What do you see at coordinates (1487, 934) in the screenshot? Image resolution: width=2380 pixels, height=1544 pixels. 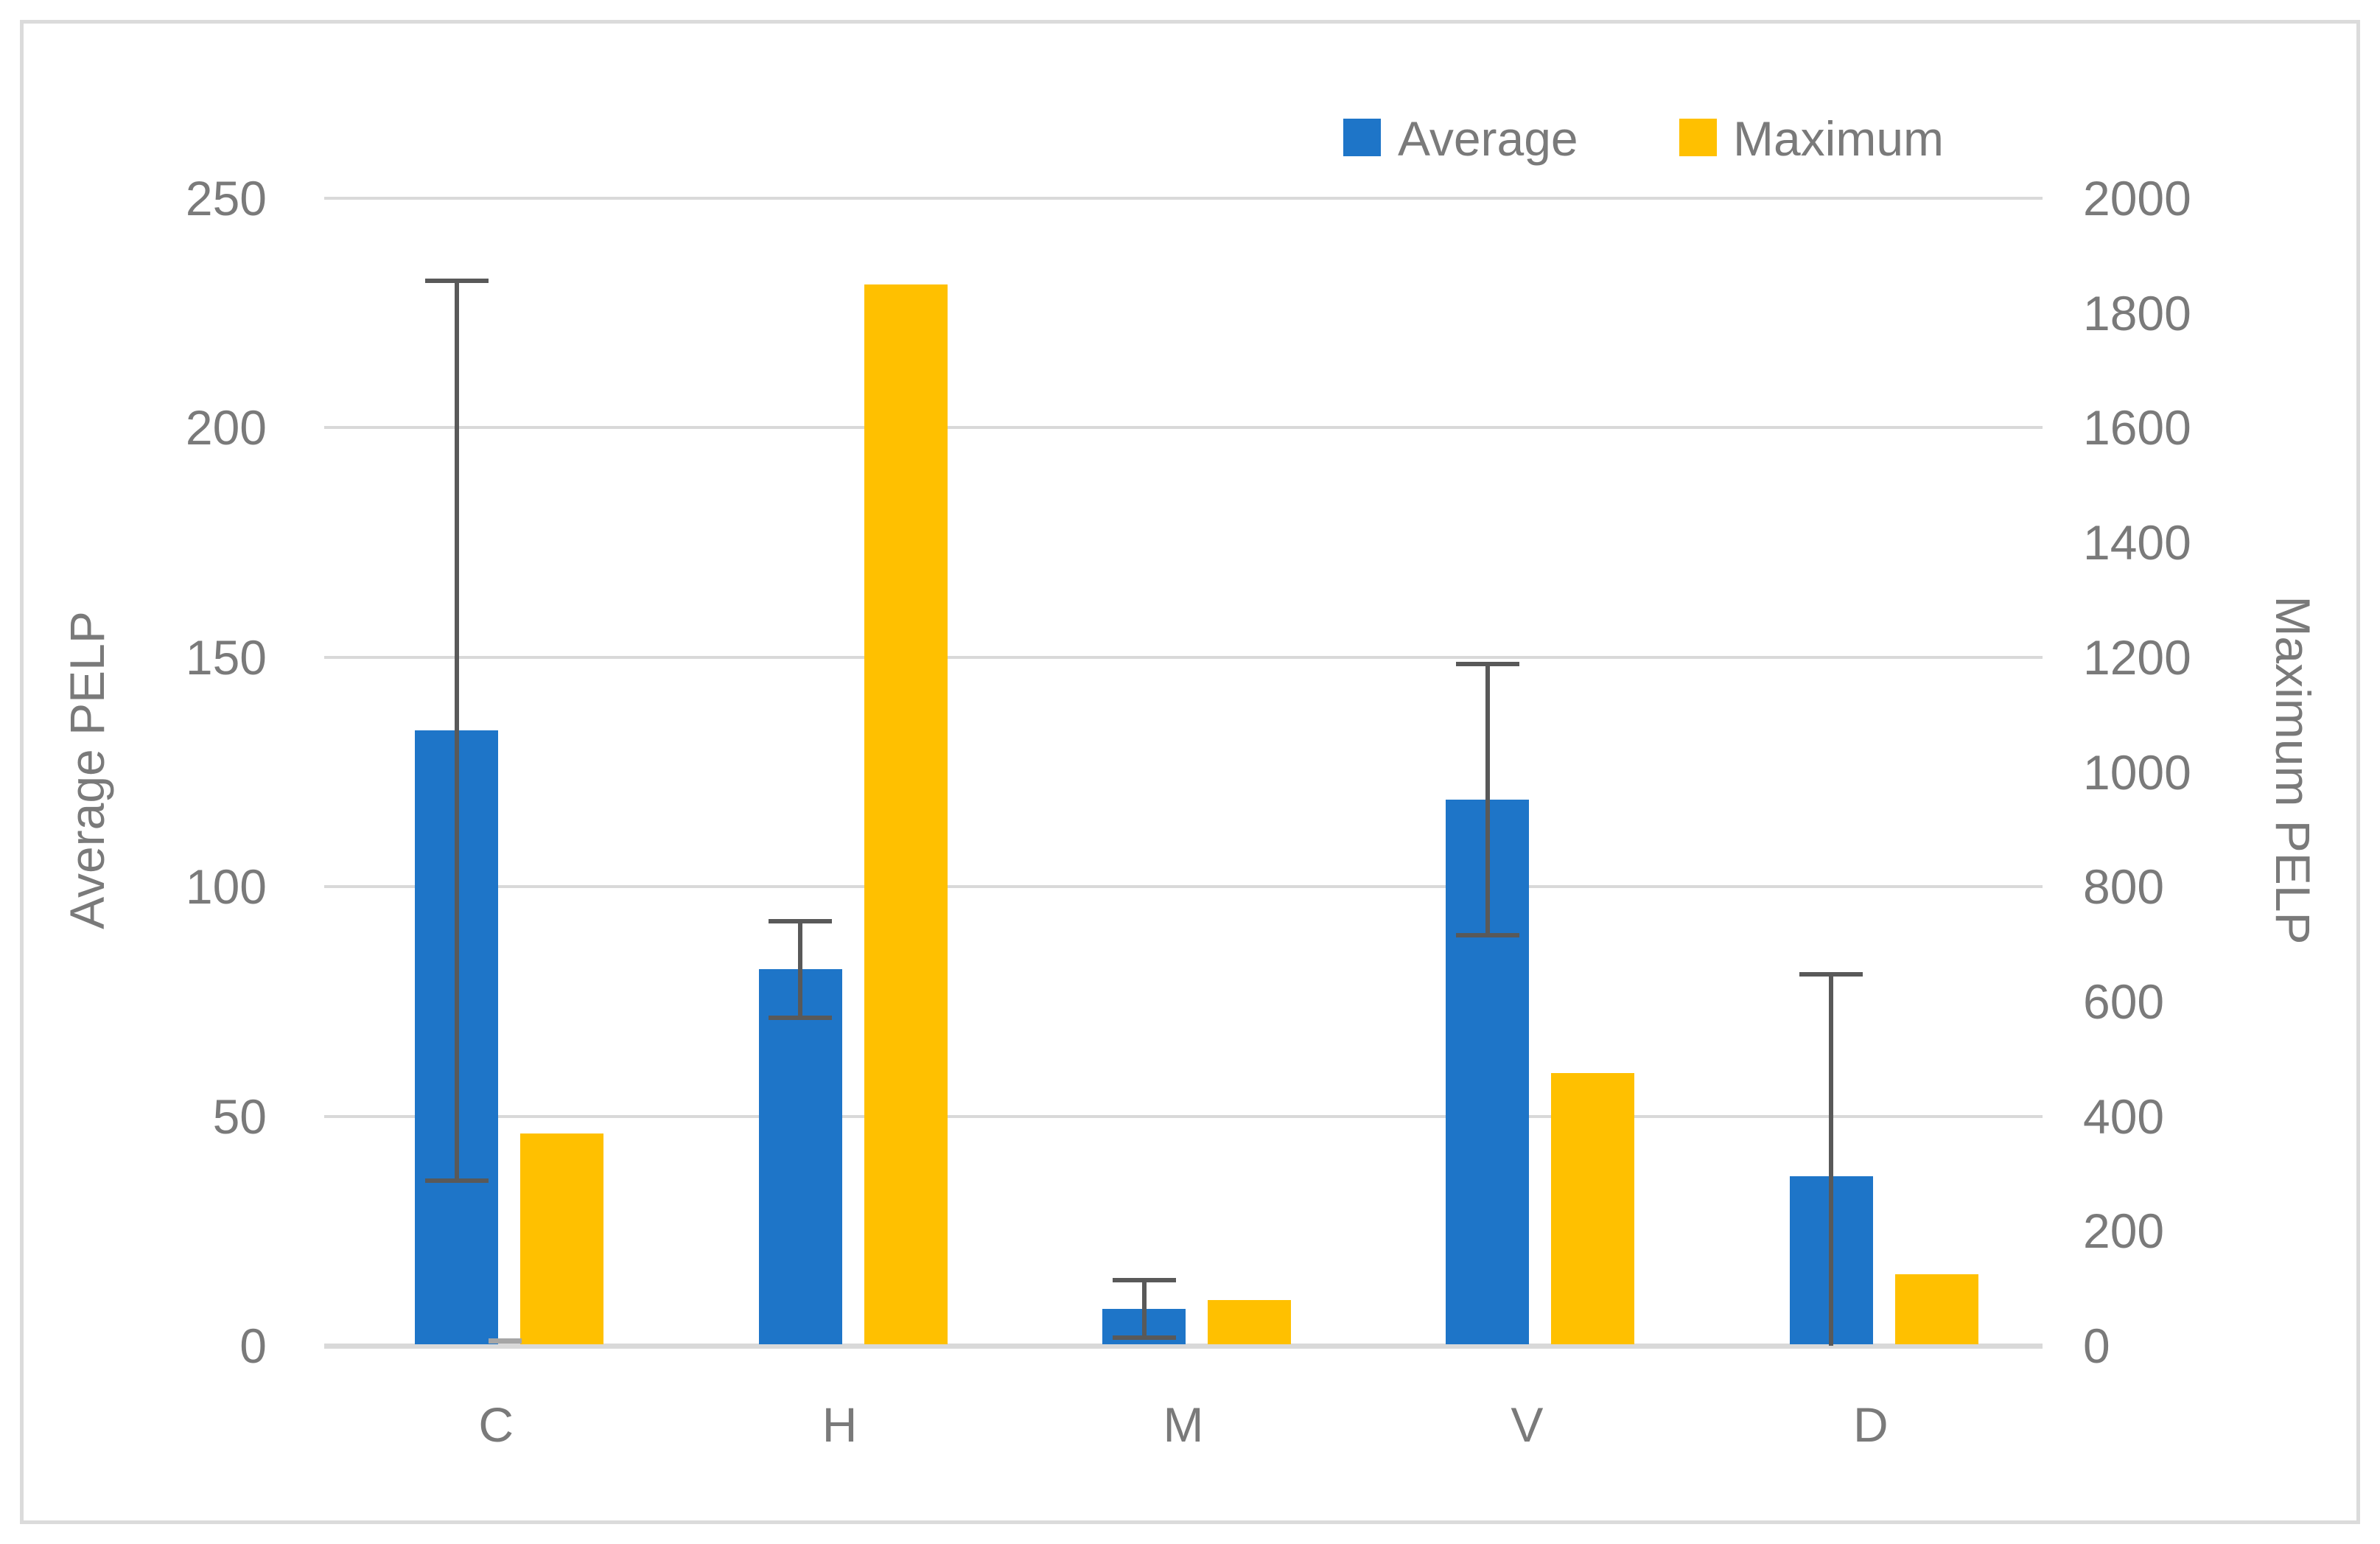 I see `error-bar-bottom-cap-V` at bounding box center [1487, 934].